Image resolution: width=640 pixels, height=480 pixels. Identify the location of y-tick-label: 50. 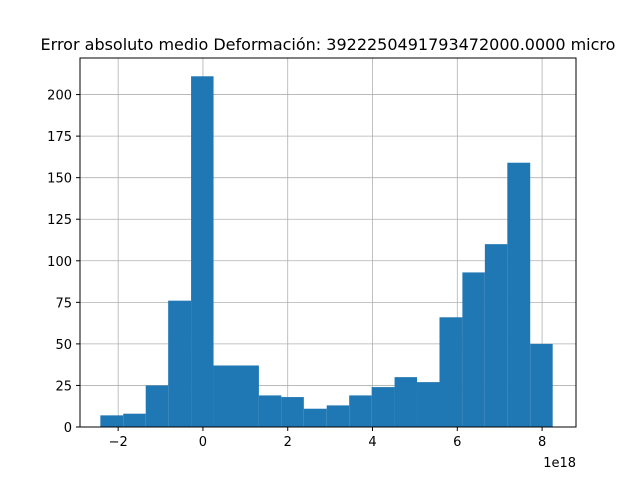
(63, 345).